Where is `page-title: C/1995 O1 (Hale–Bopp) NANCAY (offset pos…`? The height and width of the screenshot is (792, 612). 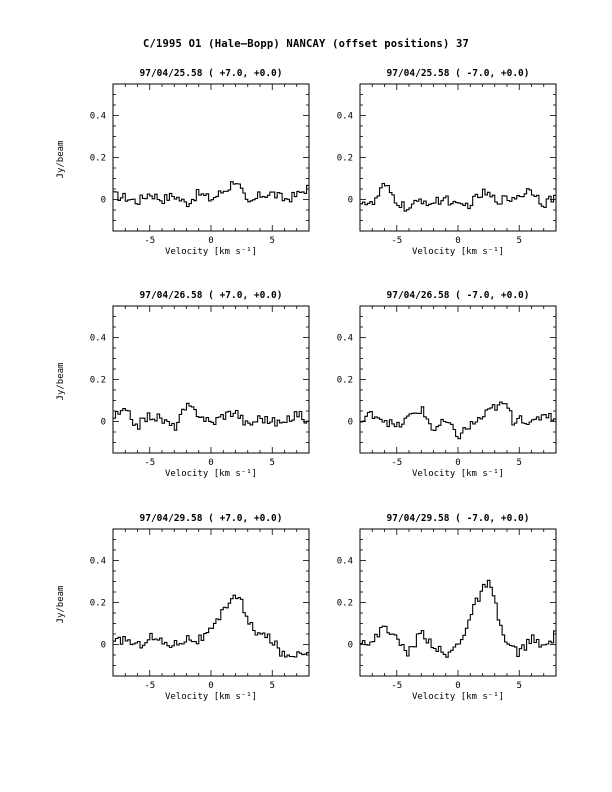 page-title: C/1995 O1 (Hale–Bopp) NANCAY (offset pos… is located at coordinates (306, 44).